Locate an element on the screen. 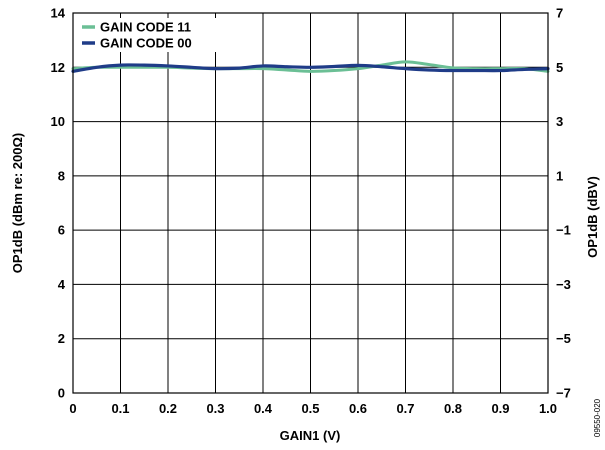  y-tick-label: 4 is located at coordinates (62, 284).